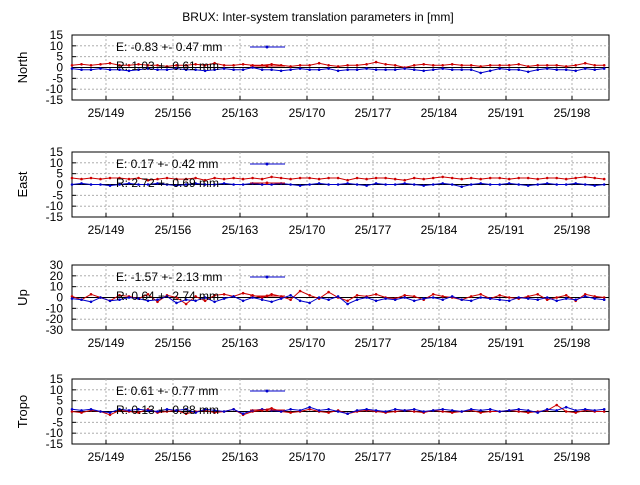 The image size is (640, 485). What do you see at coordinates (55, 89) in the screenshot?
I see `y-tick-label: -10` at bounding box center [55, 89].